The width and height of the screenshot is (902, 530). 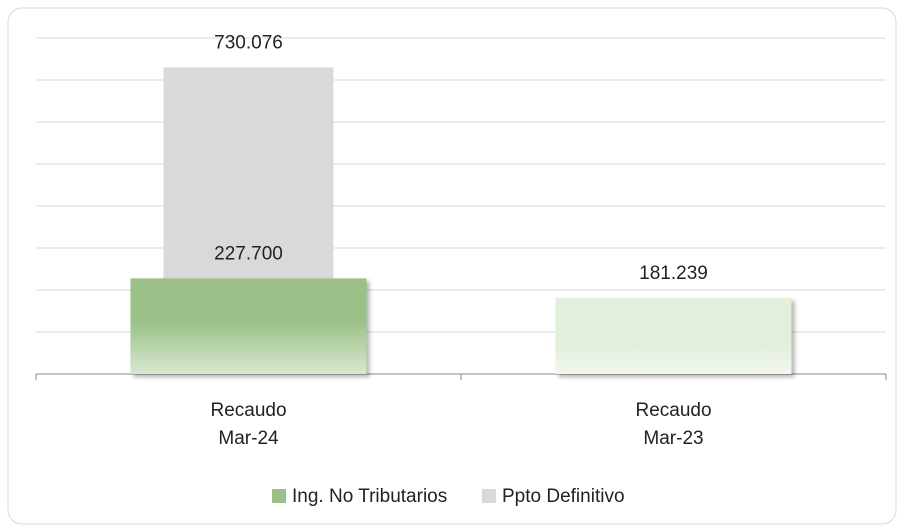 What do you see at coordinates (563, 496) in the screenshot?
I see `legend-label: Ppto Definitivo` at bounding box center [563, 496].